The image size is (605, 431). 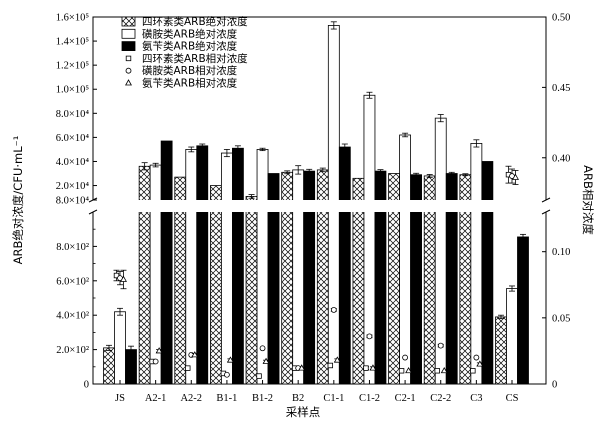 I want to click on x-axis: JS A2-1 A2-2 B1-1 B1-2 B2 C1-1 C1-2 C2-1 C2-2 C3 CS, so click(x=317, y=392).